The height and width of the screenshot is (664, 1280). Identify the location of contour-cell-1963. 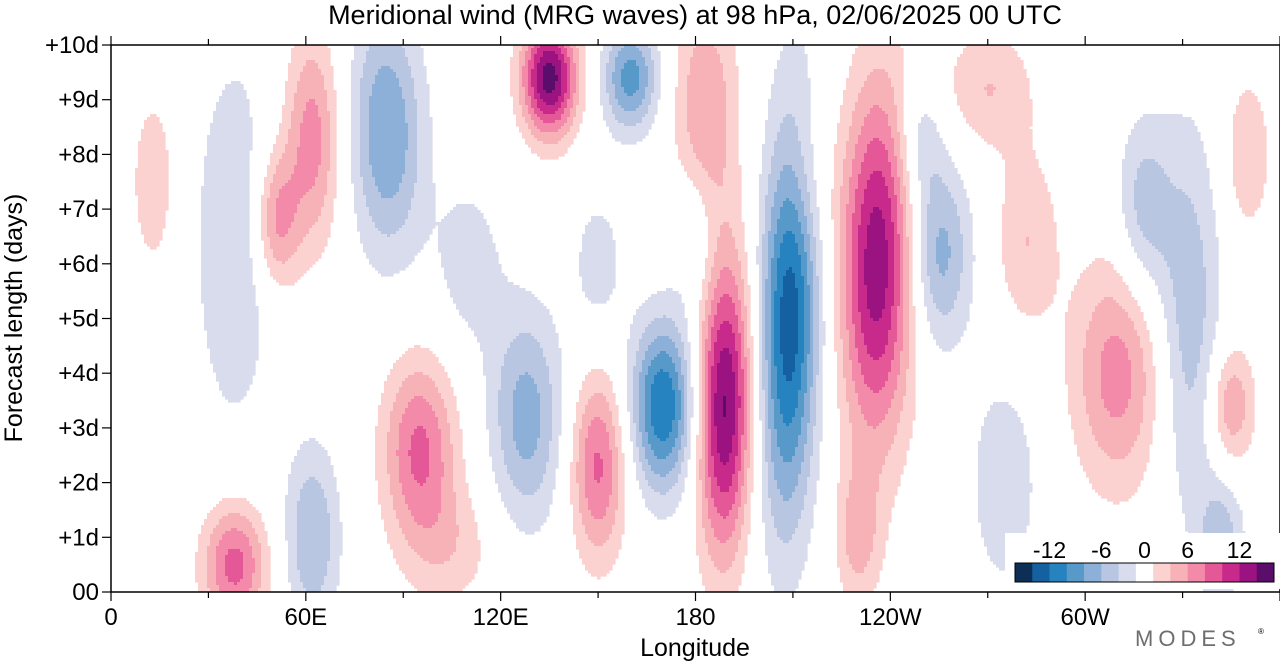
(924, 218).